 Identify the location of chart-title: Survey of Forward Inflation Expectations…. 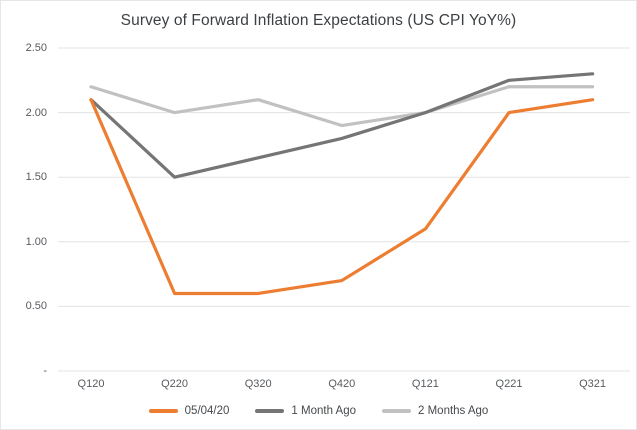
(318, 20).